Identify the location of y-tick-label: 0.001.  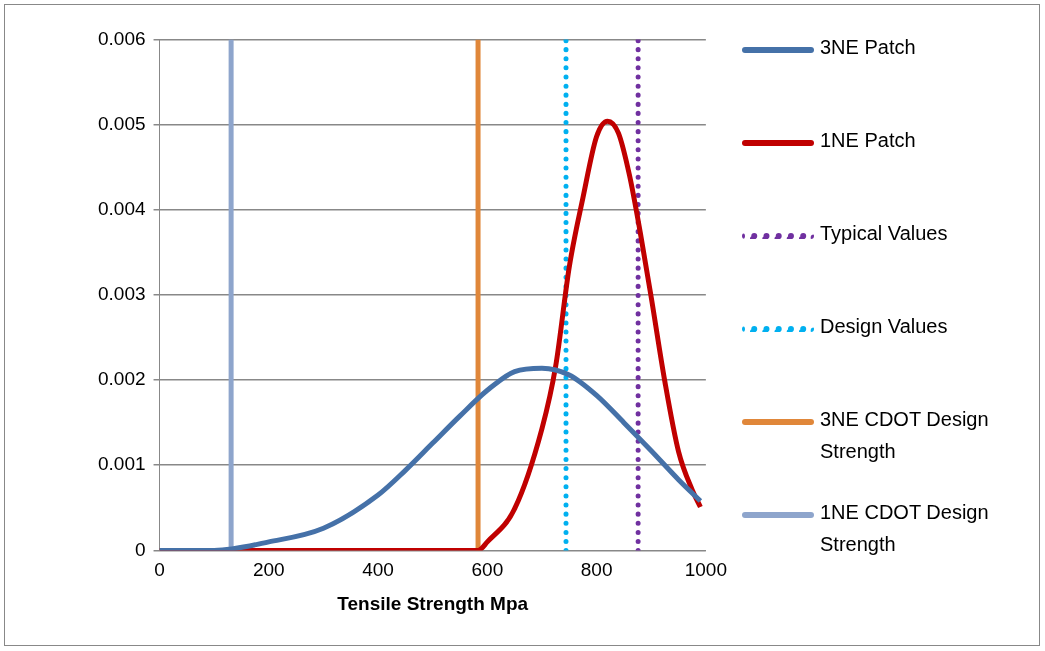
(122, 464).